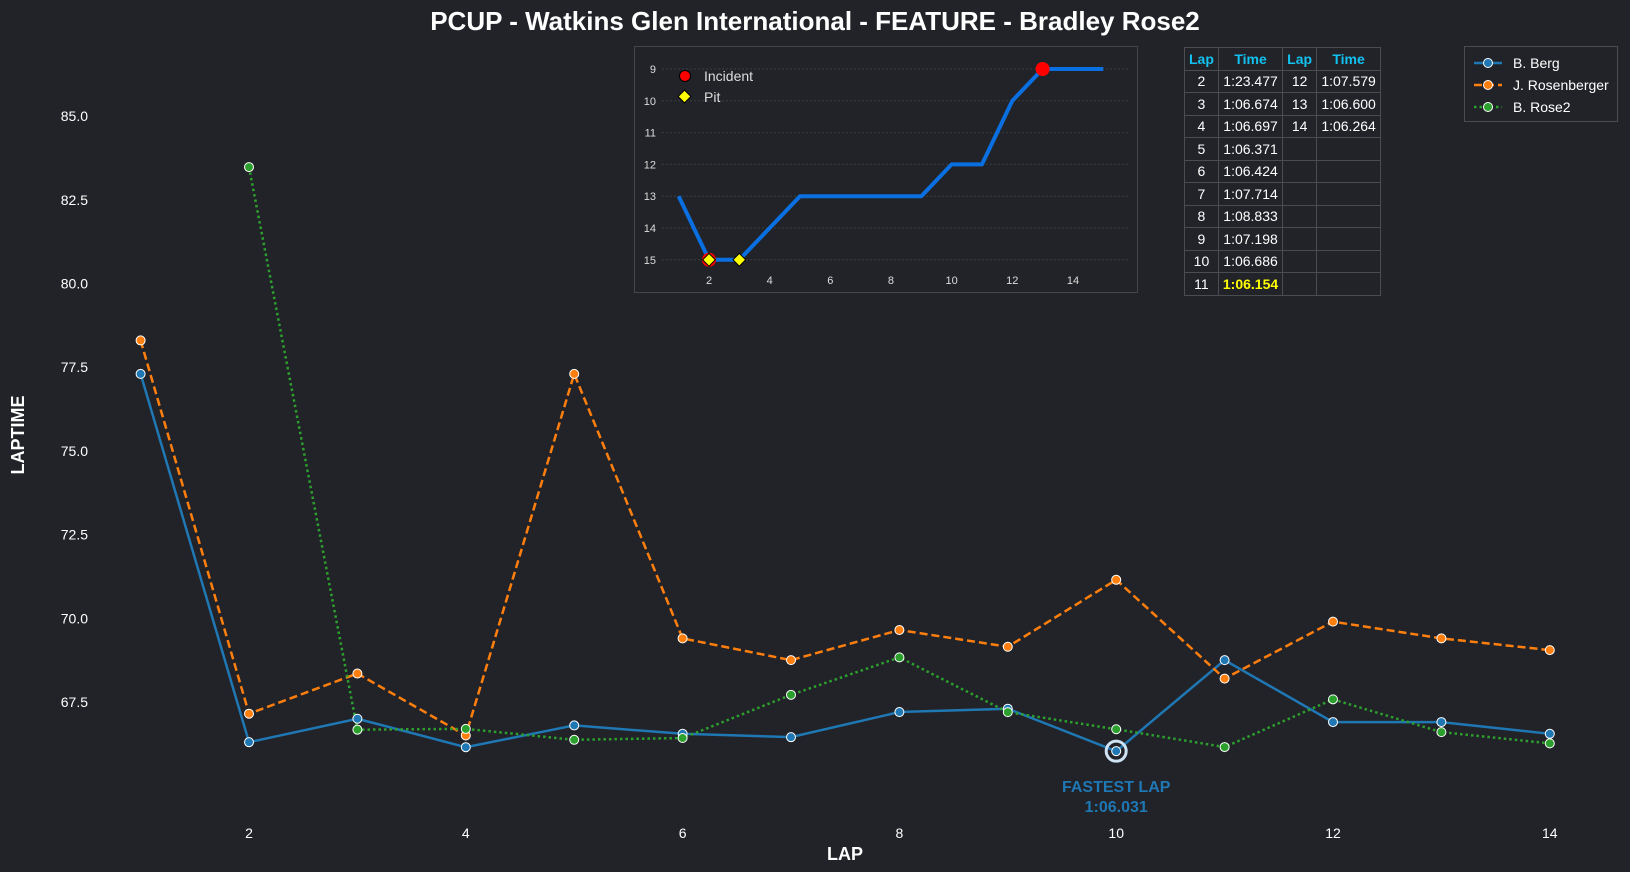  I want to click on lap-number-cell: 11, so click(1201, 284).